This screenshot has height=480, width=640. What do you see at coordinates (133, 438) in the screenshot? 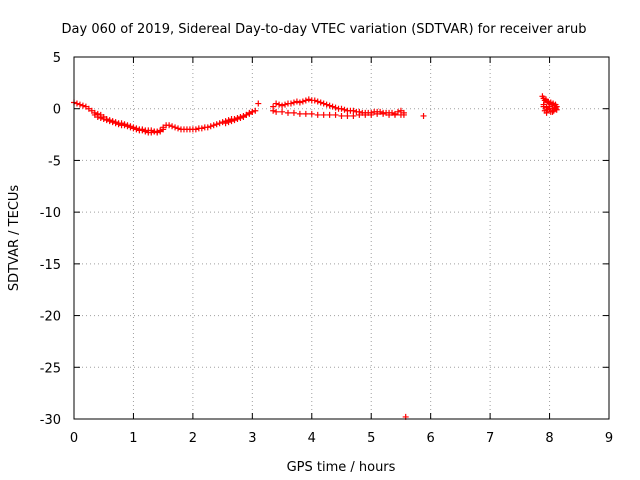
I see `x-tick-label: 1` at bounding box center [133, 438].